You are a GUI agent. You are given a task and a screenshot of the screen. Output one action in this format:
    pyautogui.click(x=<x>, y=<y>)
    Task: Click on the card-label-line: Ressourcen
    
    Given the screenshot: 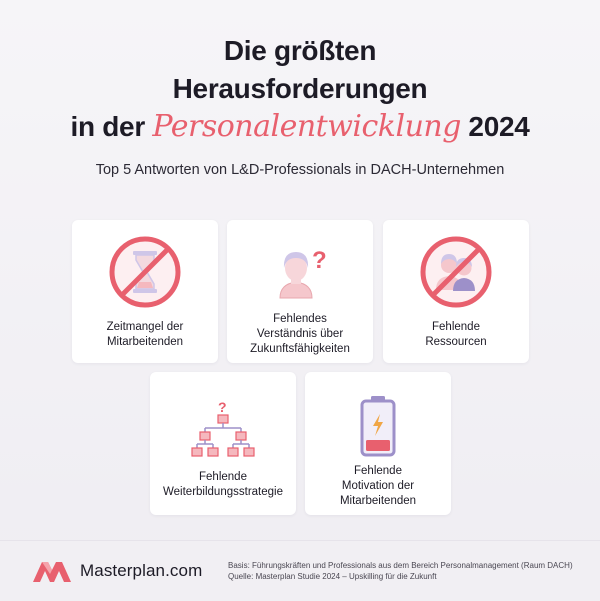 What is the action you would take?
    pyautogui.click(x=456, y=342)
    